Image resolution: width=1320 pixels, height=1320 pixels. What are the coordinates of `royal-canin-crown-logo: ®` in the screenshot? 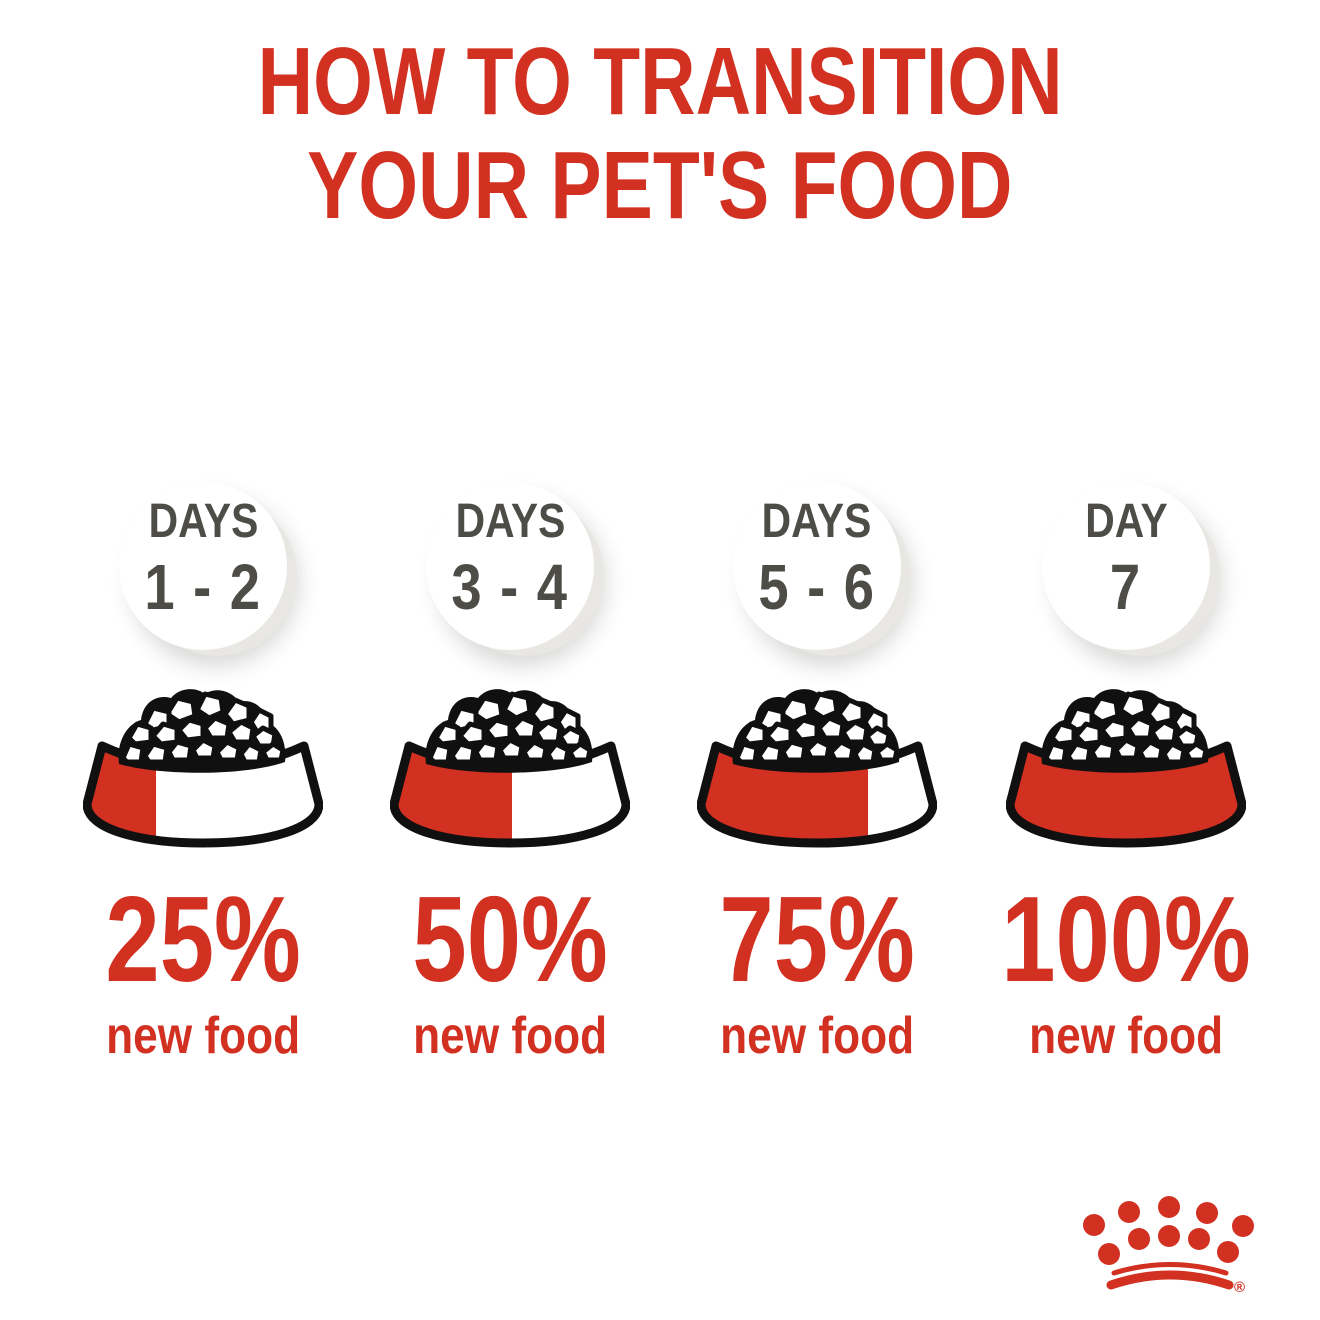 It's located at (1168, 1246).